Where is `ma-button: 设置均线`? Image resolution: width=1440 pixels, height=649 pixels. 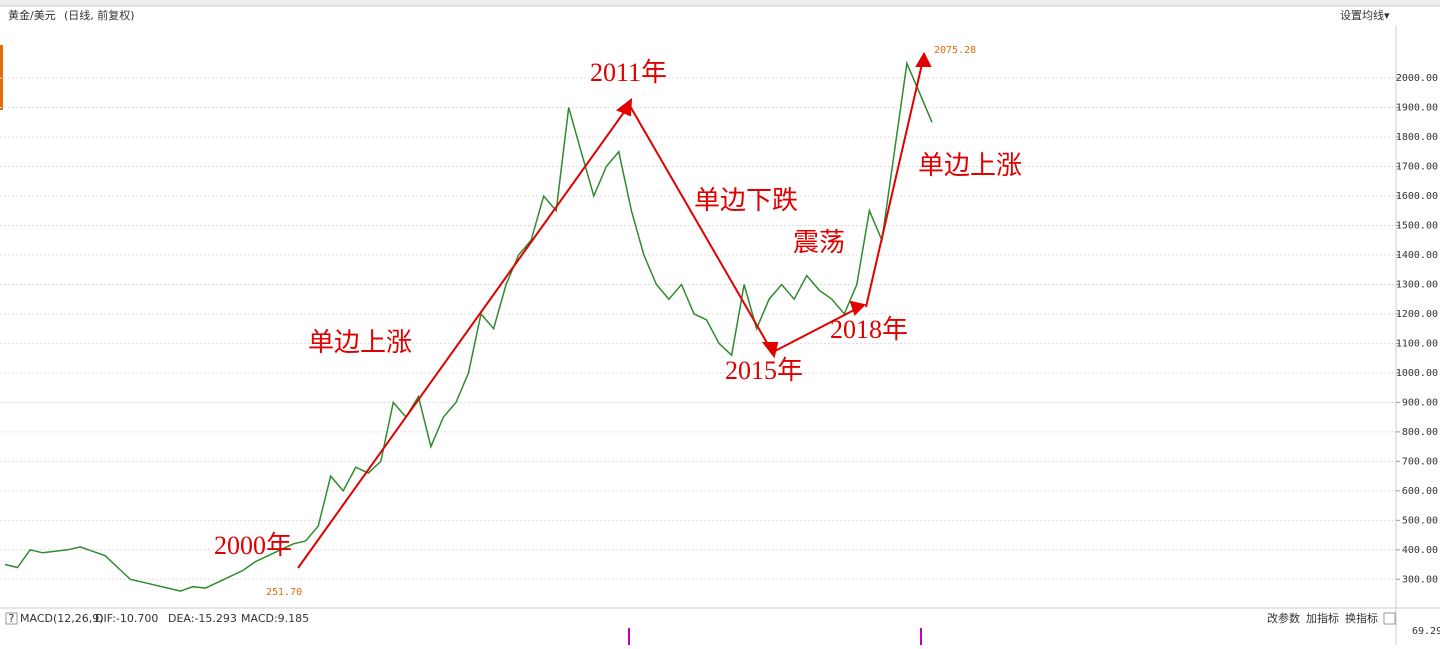
ma-button: 设置均线 is located at coordinates (1362, 15).